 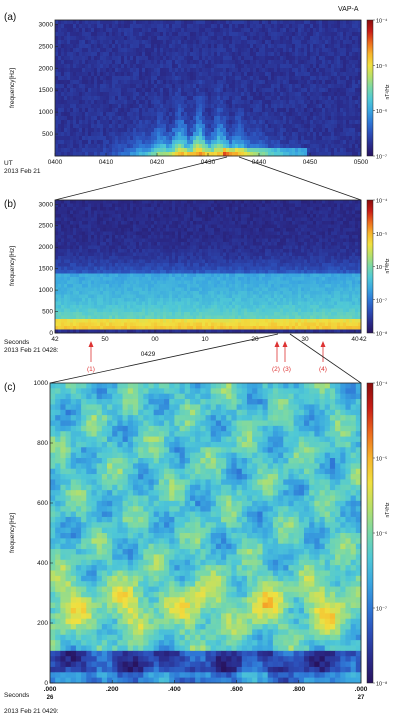 What do you see at coordinates (46, 68) in the screenshot?
I see `panel-a-ytick-label: 2000` at bounding box center [46, 68].